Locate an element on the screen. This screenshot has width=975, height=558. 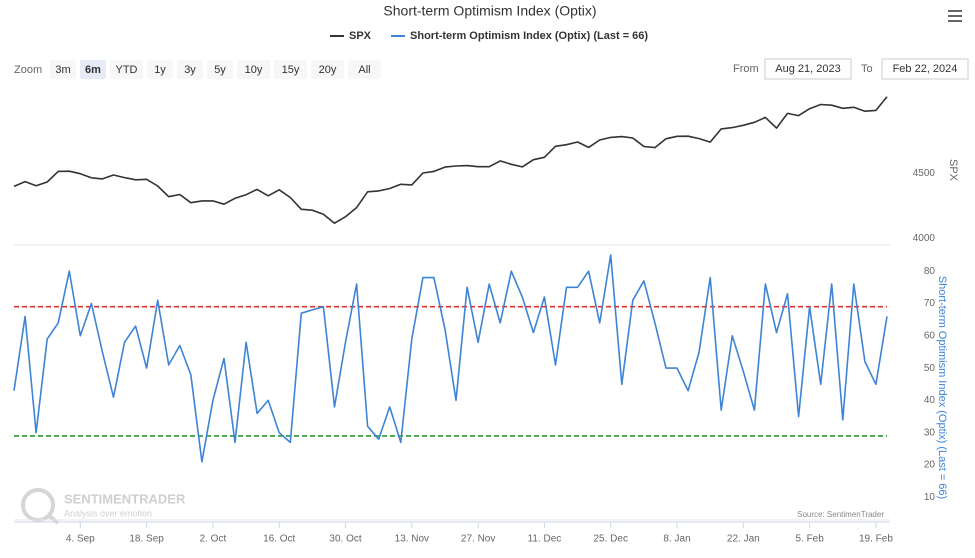
x-tick-label: 11. Dec is located at coordinates (545, 539).